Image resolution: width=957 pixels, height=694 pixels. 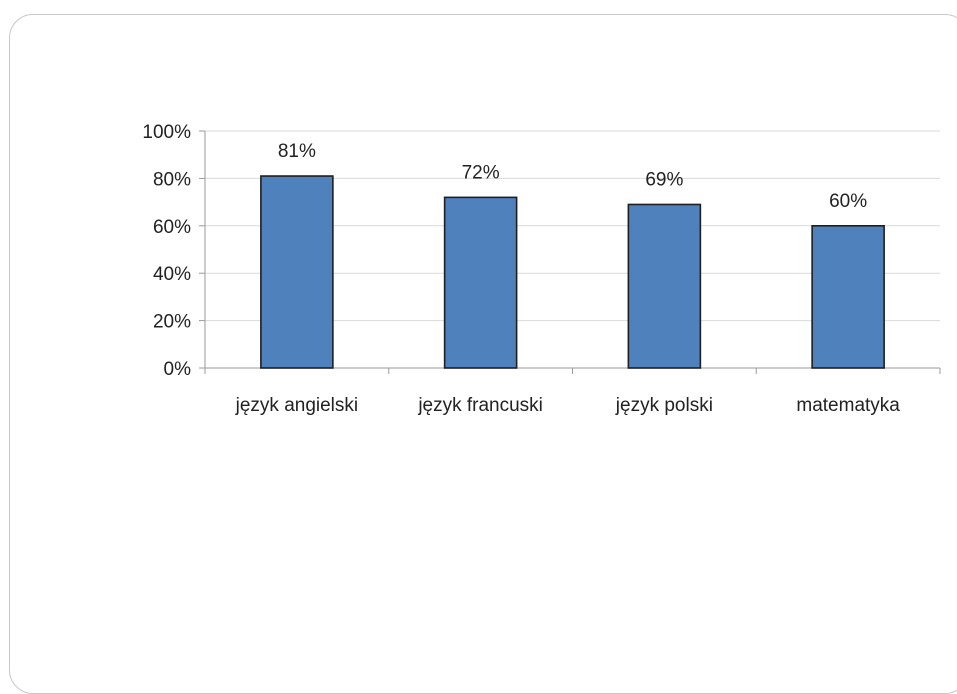 I want to click on category-label: matematyka, so click(x=848, y=405).